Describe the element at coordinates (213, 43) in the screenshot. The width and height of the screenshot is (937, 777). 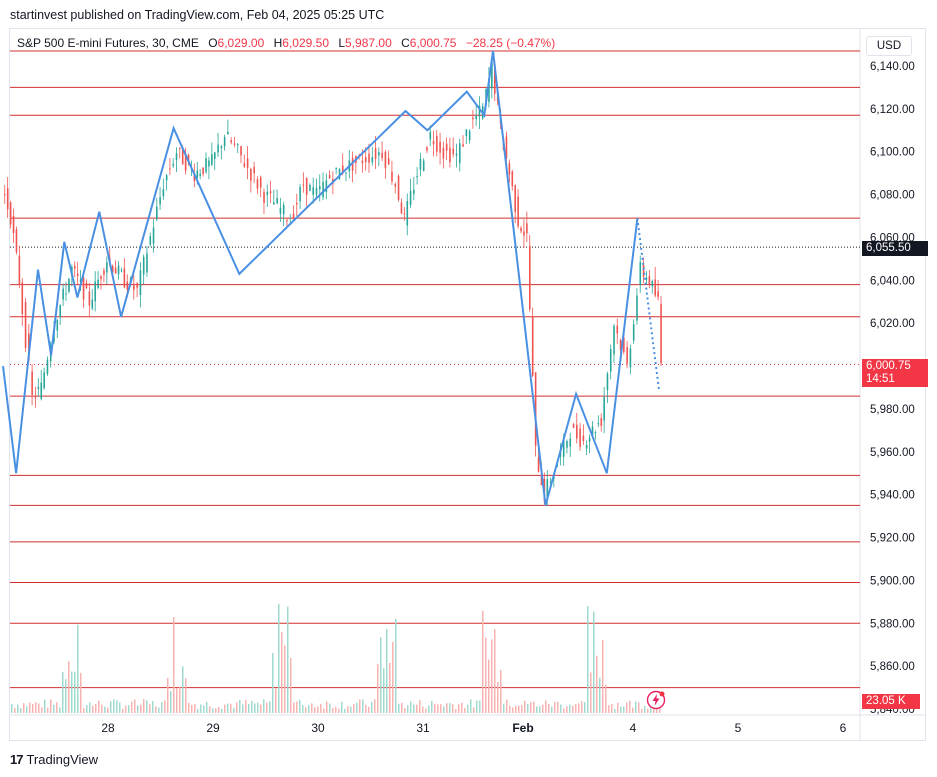
I see `open-label: O` at that location.